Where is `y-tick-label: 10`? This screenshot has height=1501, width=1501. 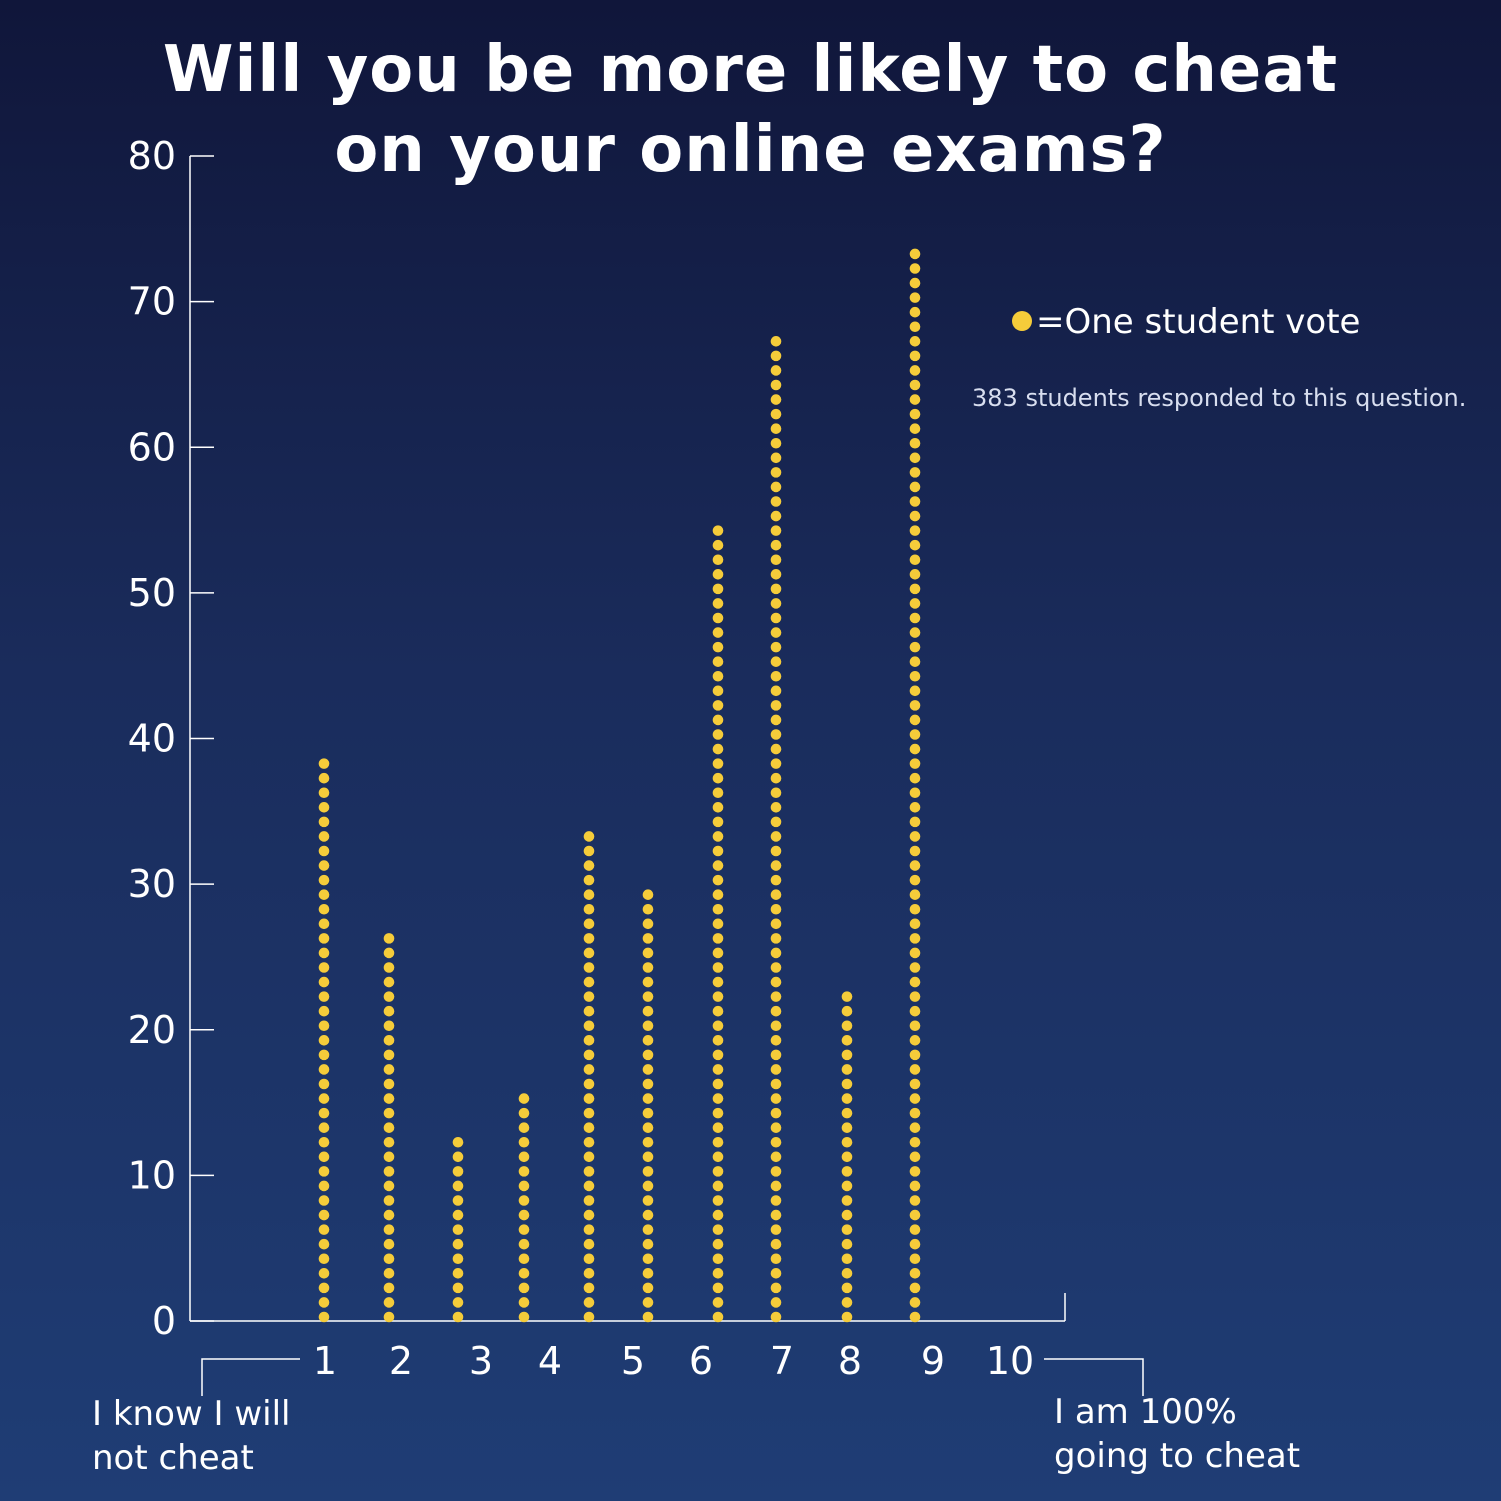 y-tick-label: 10 is located at coordinates (152, 1175).